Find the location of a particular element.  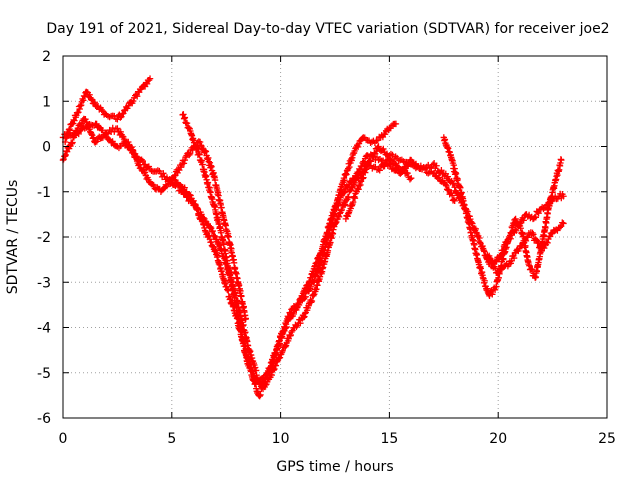

x-tick-label: 10 is located at coordinates (281, 439).